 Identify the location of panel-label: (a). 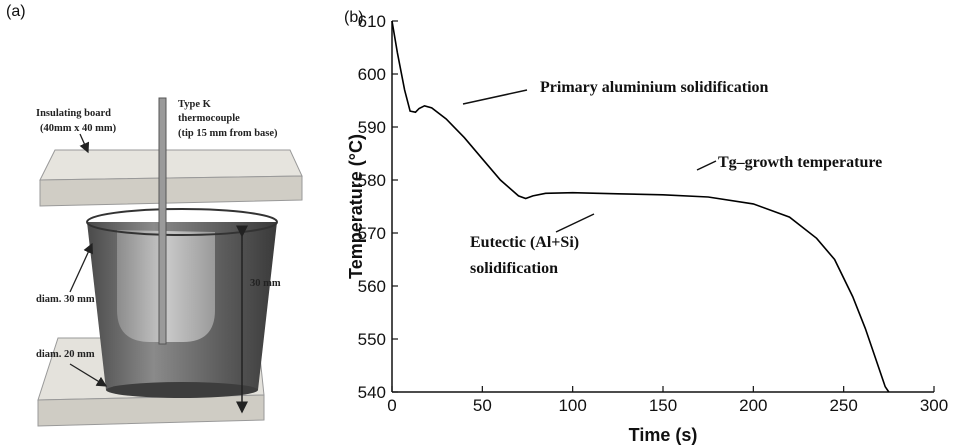
(16, 11).